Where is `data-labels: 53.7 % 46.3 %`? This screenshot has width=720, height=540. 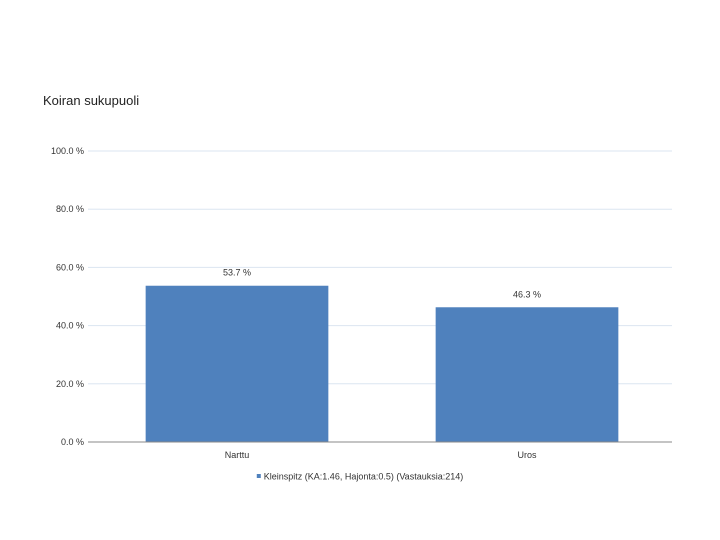 data-labels: 53.7 % 46.3 % is located at coordinates (382, 284).